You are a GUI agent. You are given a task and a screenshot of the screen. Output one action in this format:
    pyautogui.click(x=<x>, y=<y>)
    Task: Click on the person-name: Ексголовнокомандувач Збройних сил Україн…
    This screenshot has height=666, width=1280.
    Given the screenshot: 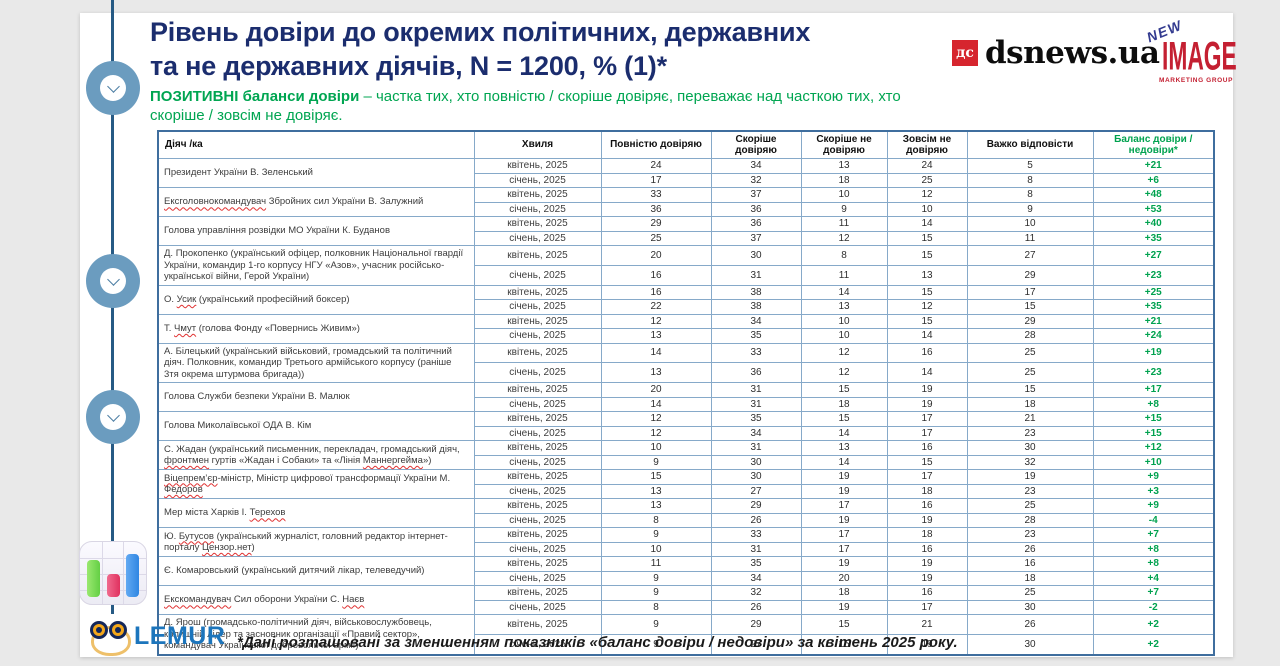 What is the action you would take?
    pyautogui.click(x=316, y=202)
    